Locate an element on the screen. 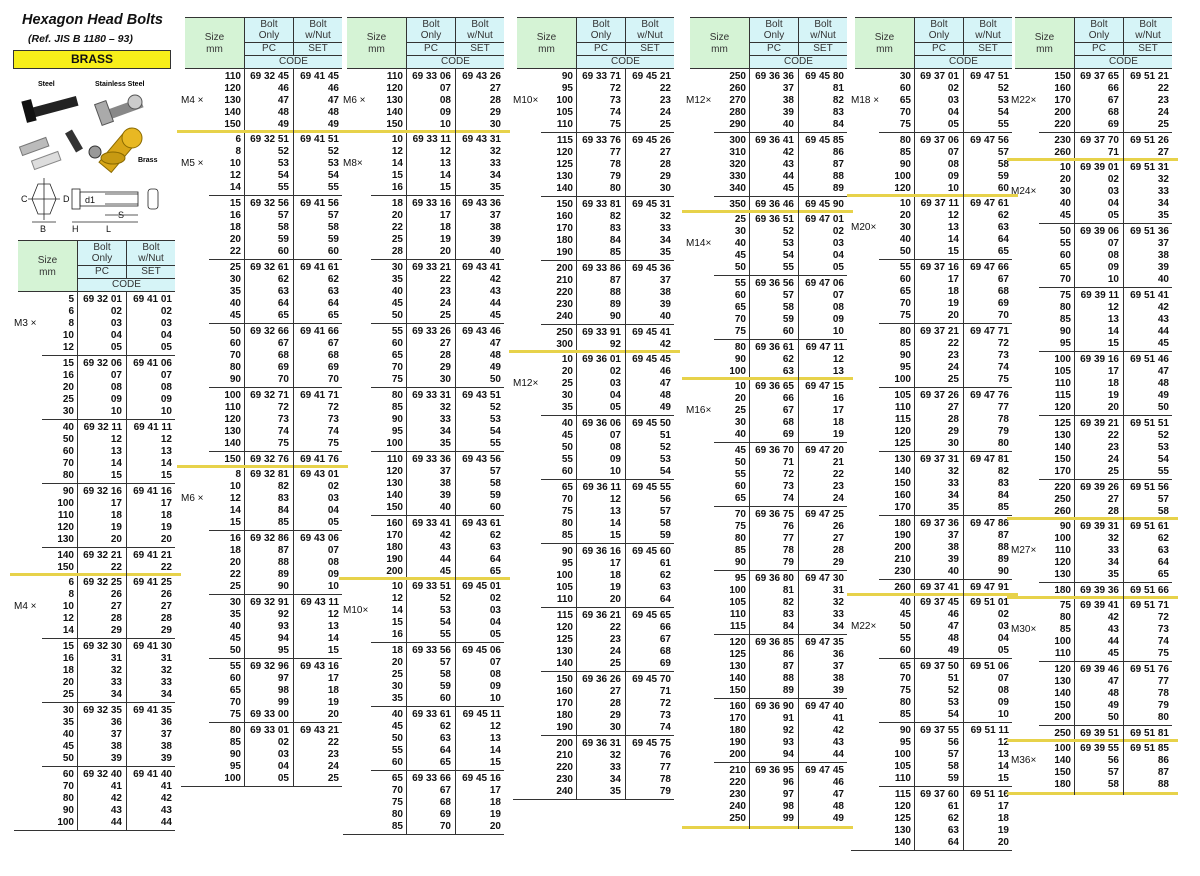  bolt-only-code-cell: 69 37 41 is located at coordinates (939, 587).